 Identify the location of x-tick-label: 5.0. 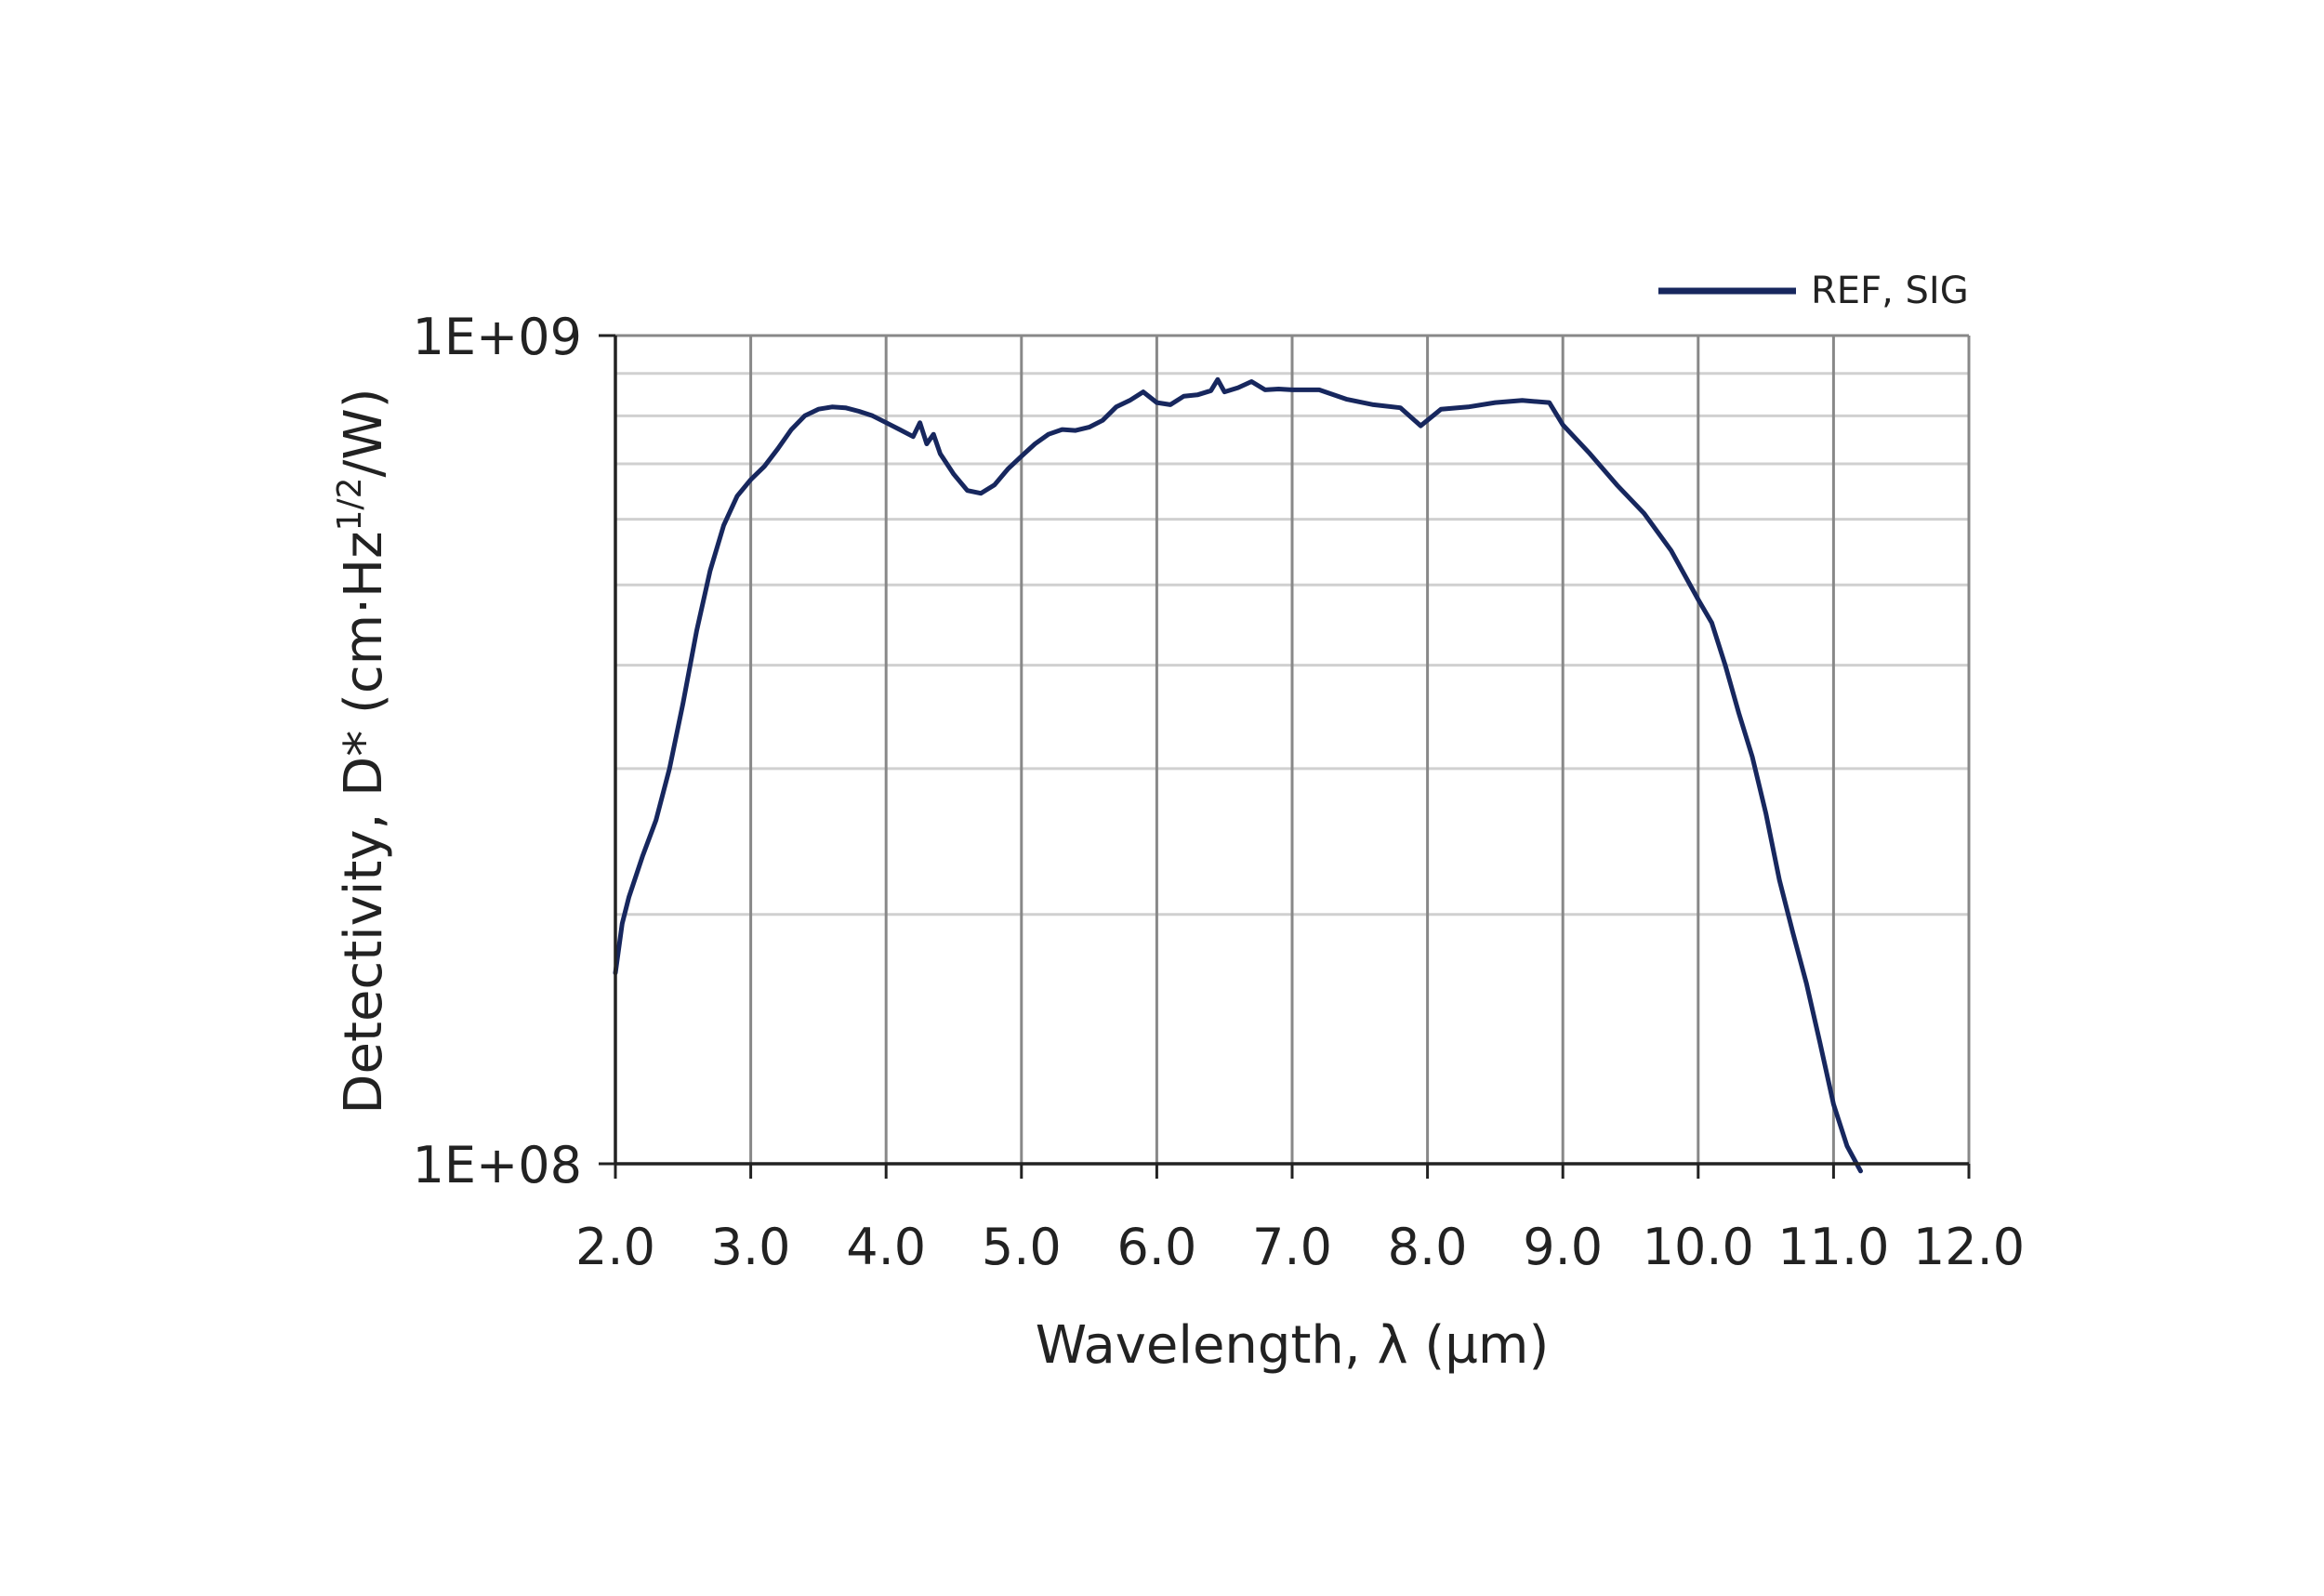
(1022, 1247).